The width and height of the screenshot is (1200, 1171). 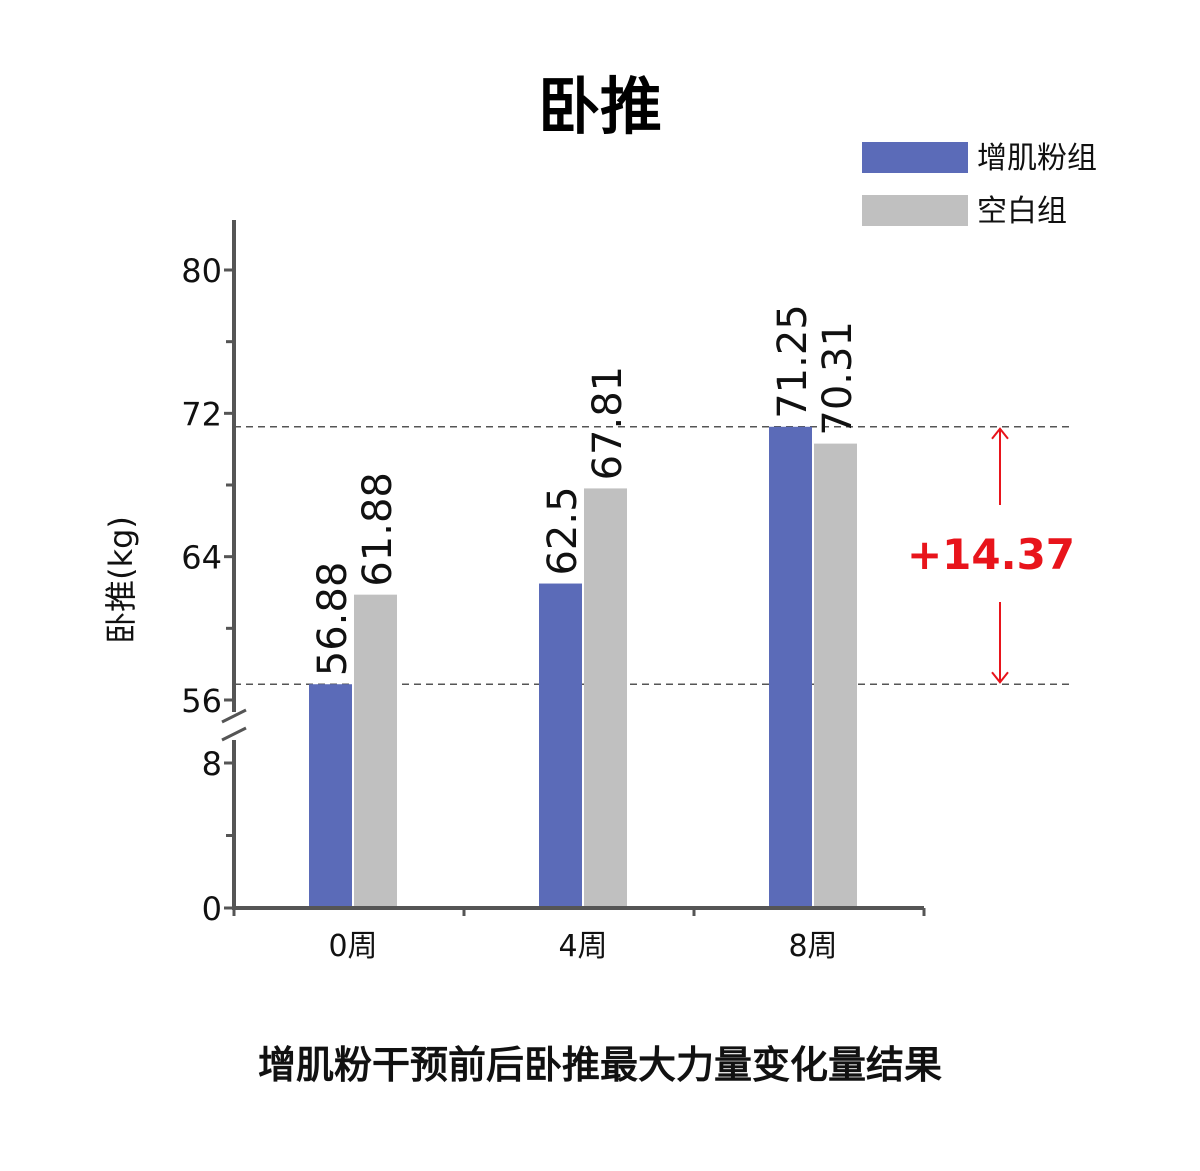 What do you see at coordinates (608, 423) in the screenshot?
I see `data-label: 67.81` at bounding box center [608, 423].